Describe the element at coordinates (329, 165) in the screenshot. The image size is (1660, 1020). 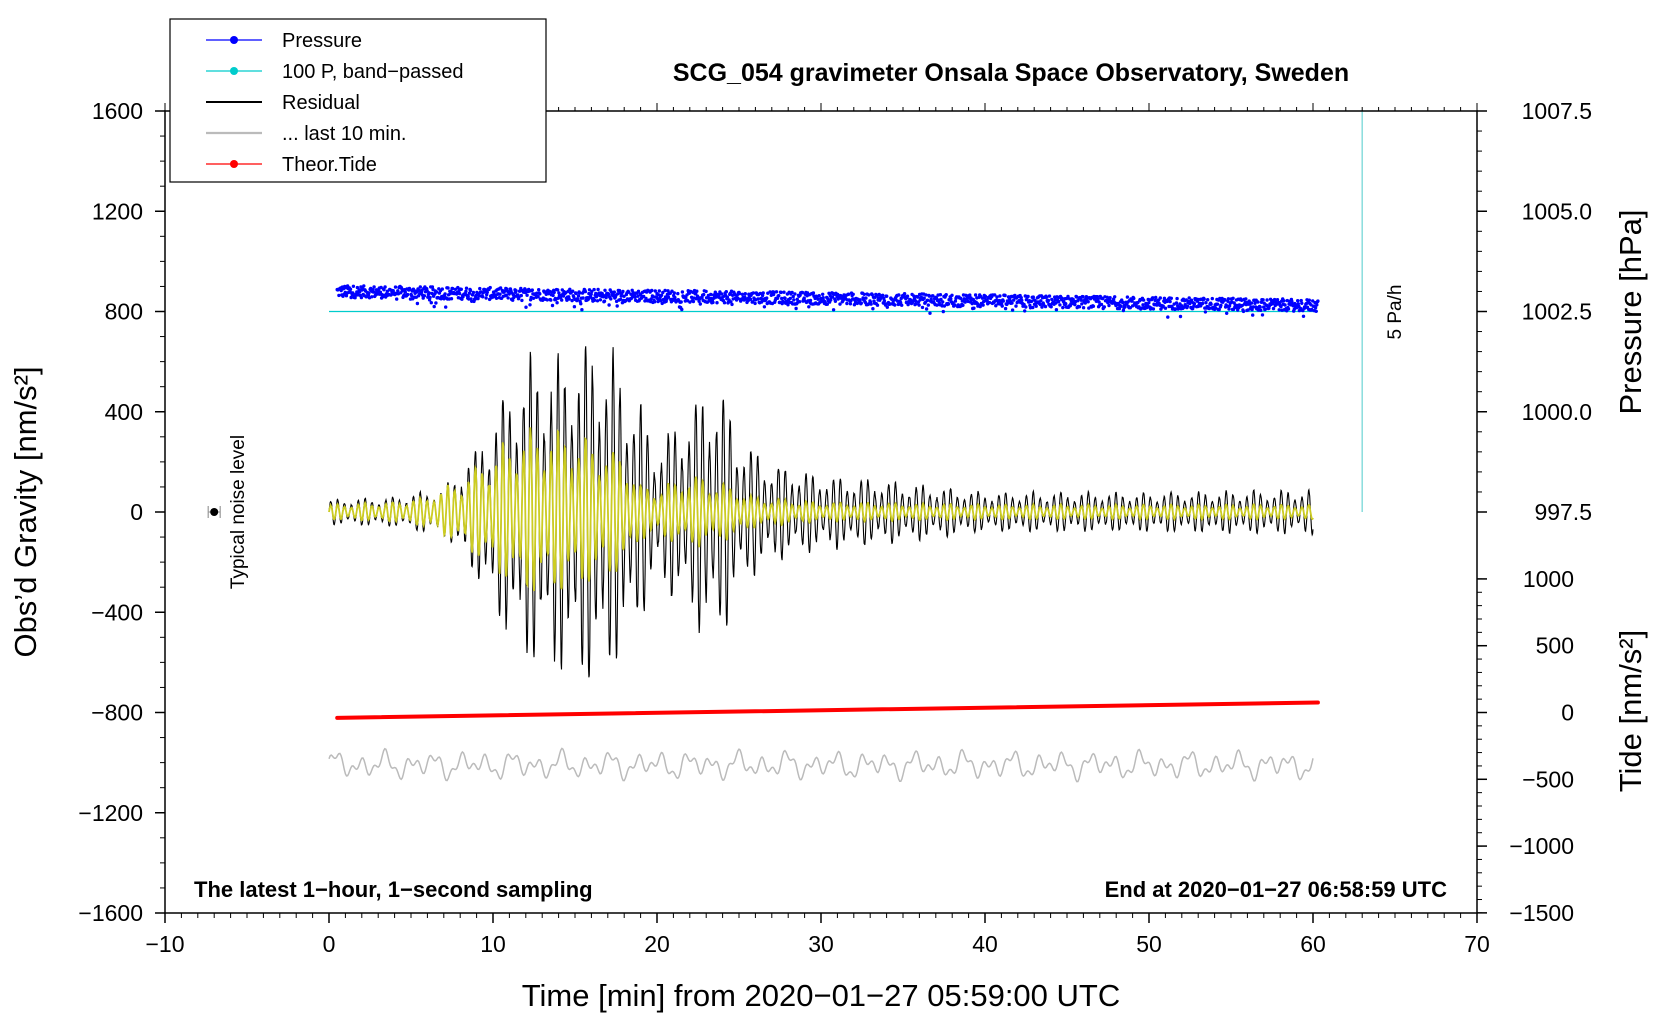
I see `legend-label: Theor.Tide` at that location.